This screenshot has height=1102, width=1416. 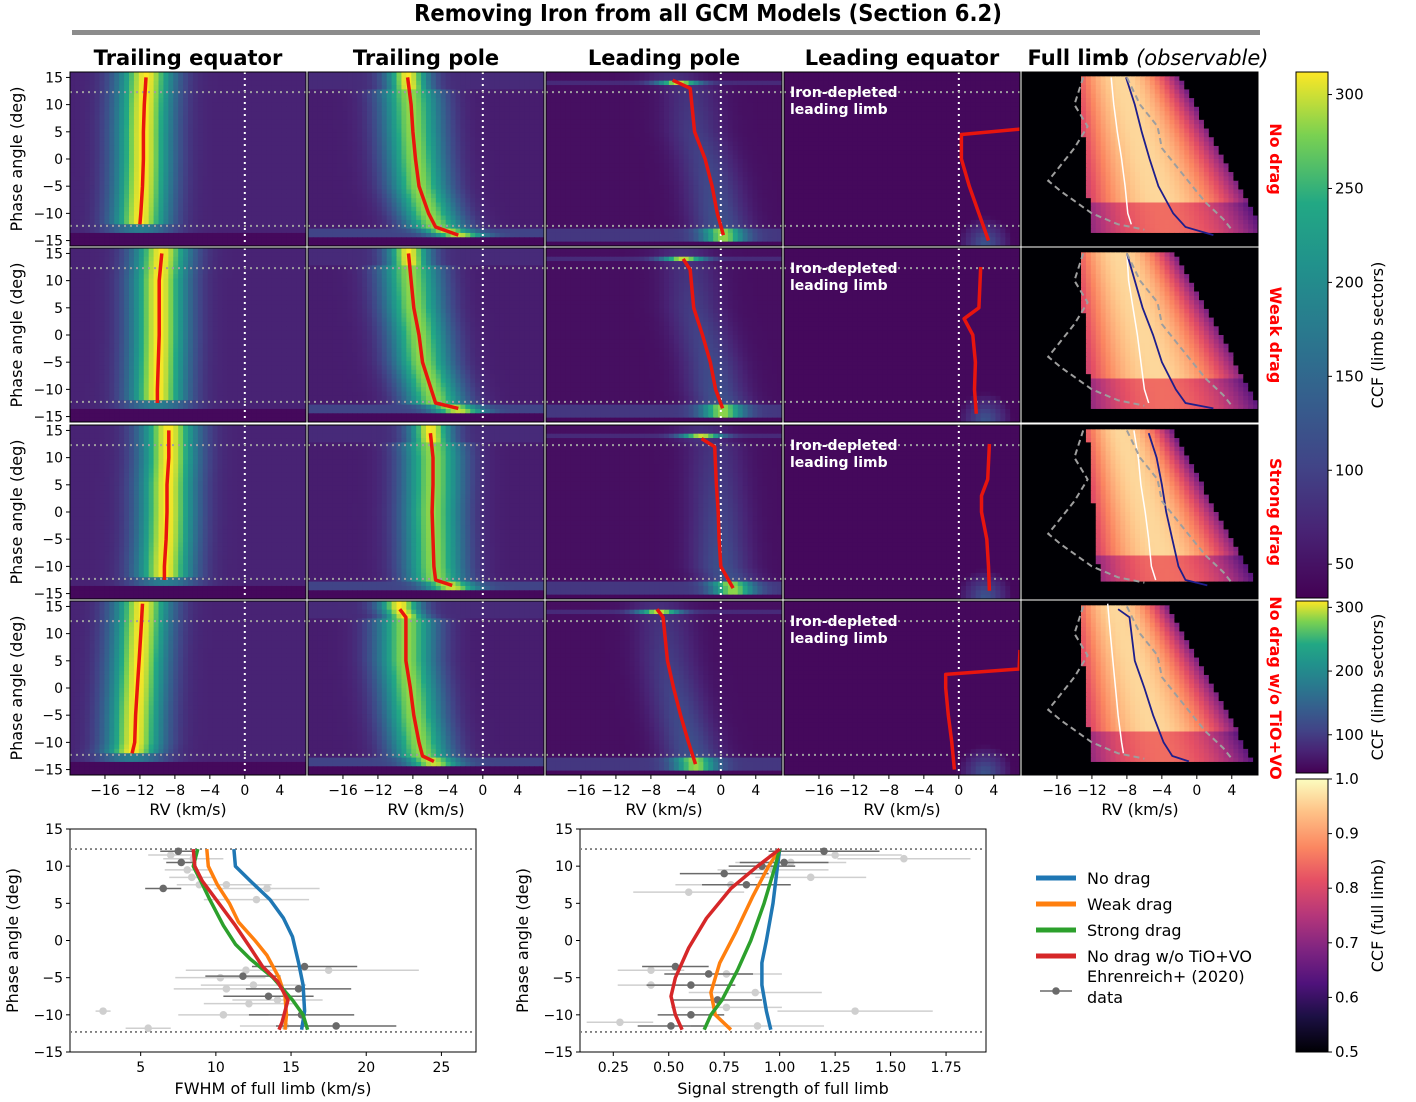 I want to click on legend-marker, so click(x=1056, y=991).